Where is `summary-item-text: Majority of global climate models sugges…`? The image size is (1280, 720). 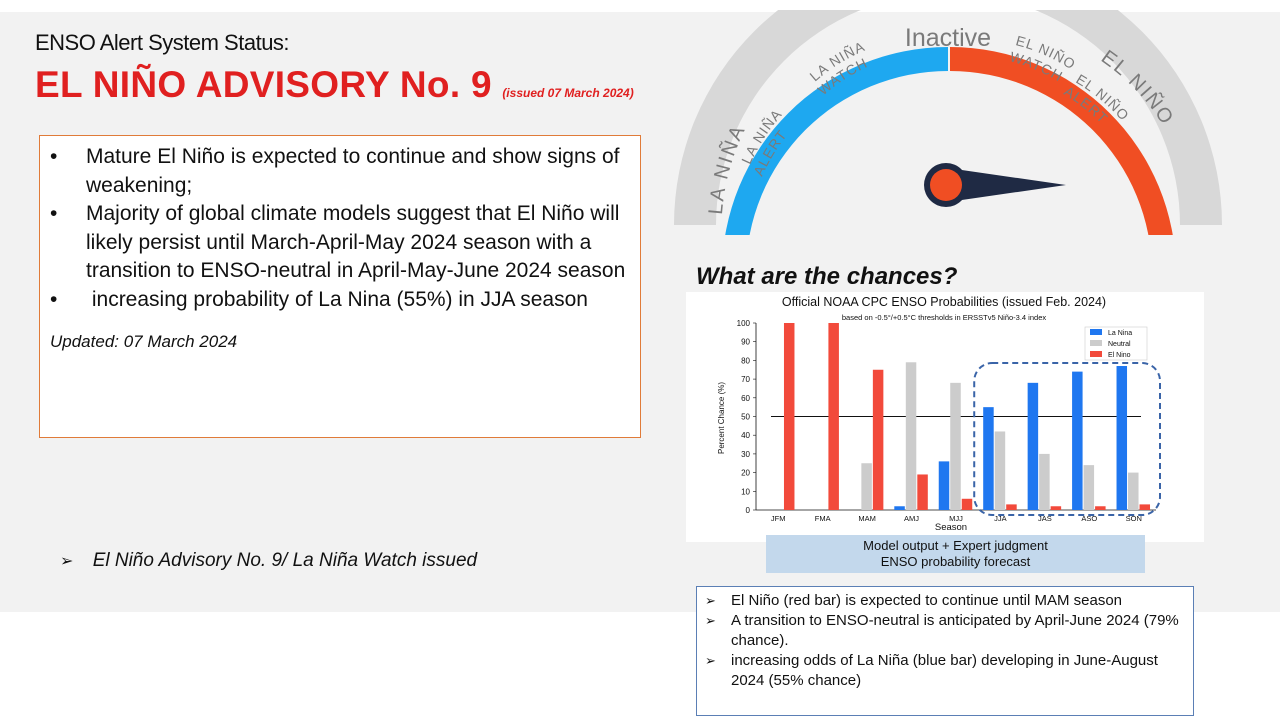
summary-item-text: Majority of global climate models sugges… is located at coordinates (356, 242).